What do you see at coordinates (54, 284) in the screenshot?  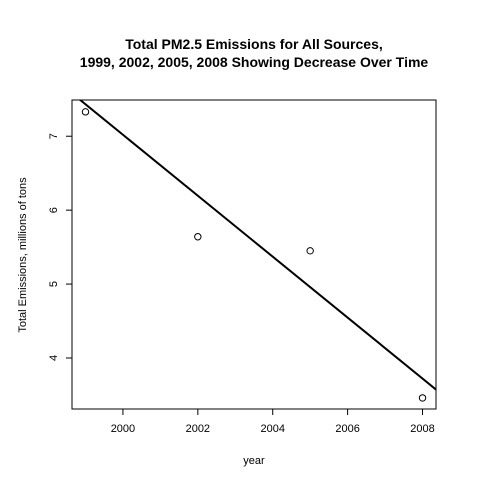 I see `y-tick-label: 5` at bounding box center [54, 284].